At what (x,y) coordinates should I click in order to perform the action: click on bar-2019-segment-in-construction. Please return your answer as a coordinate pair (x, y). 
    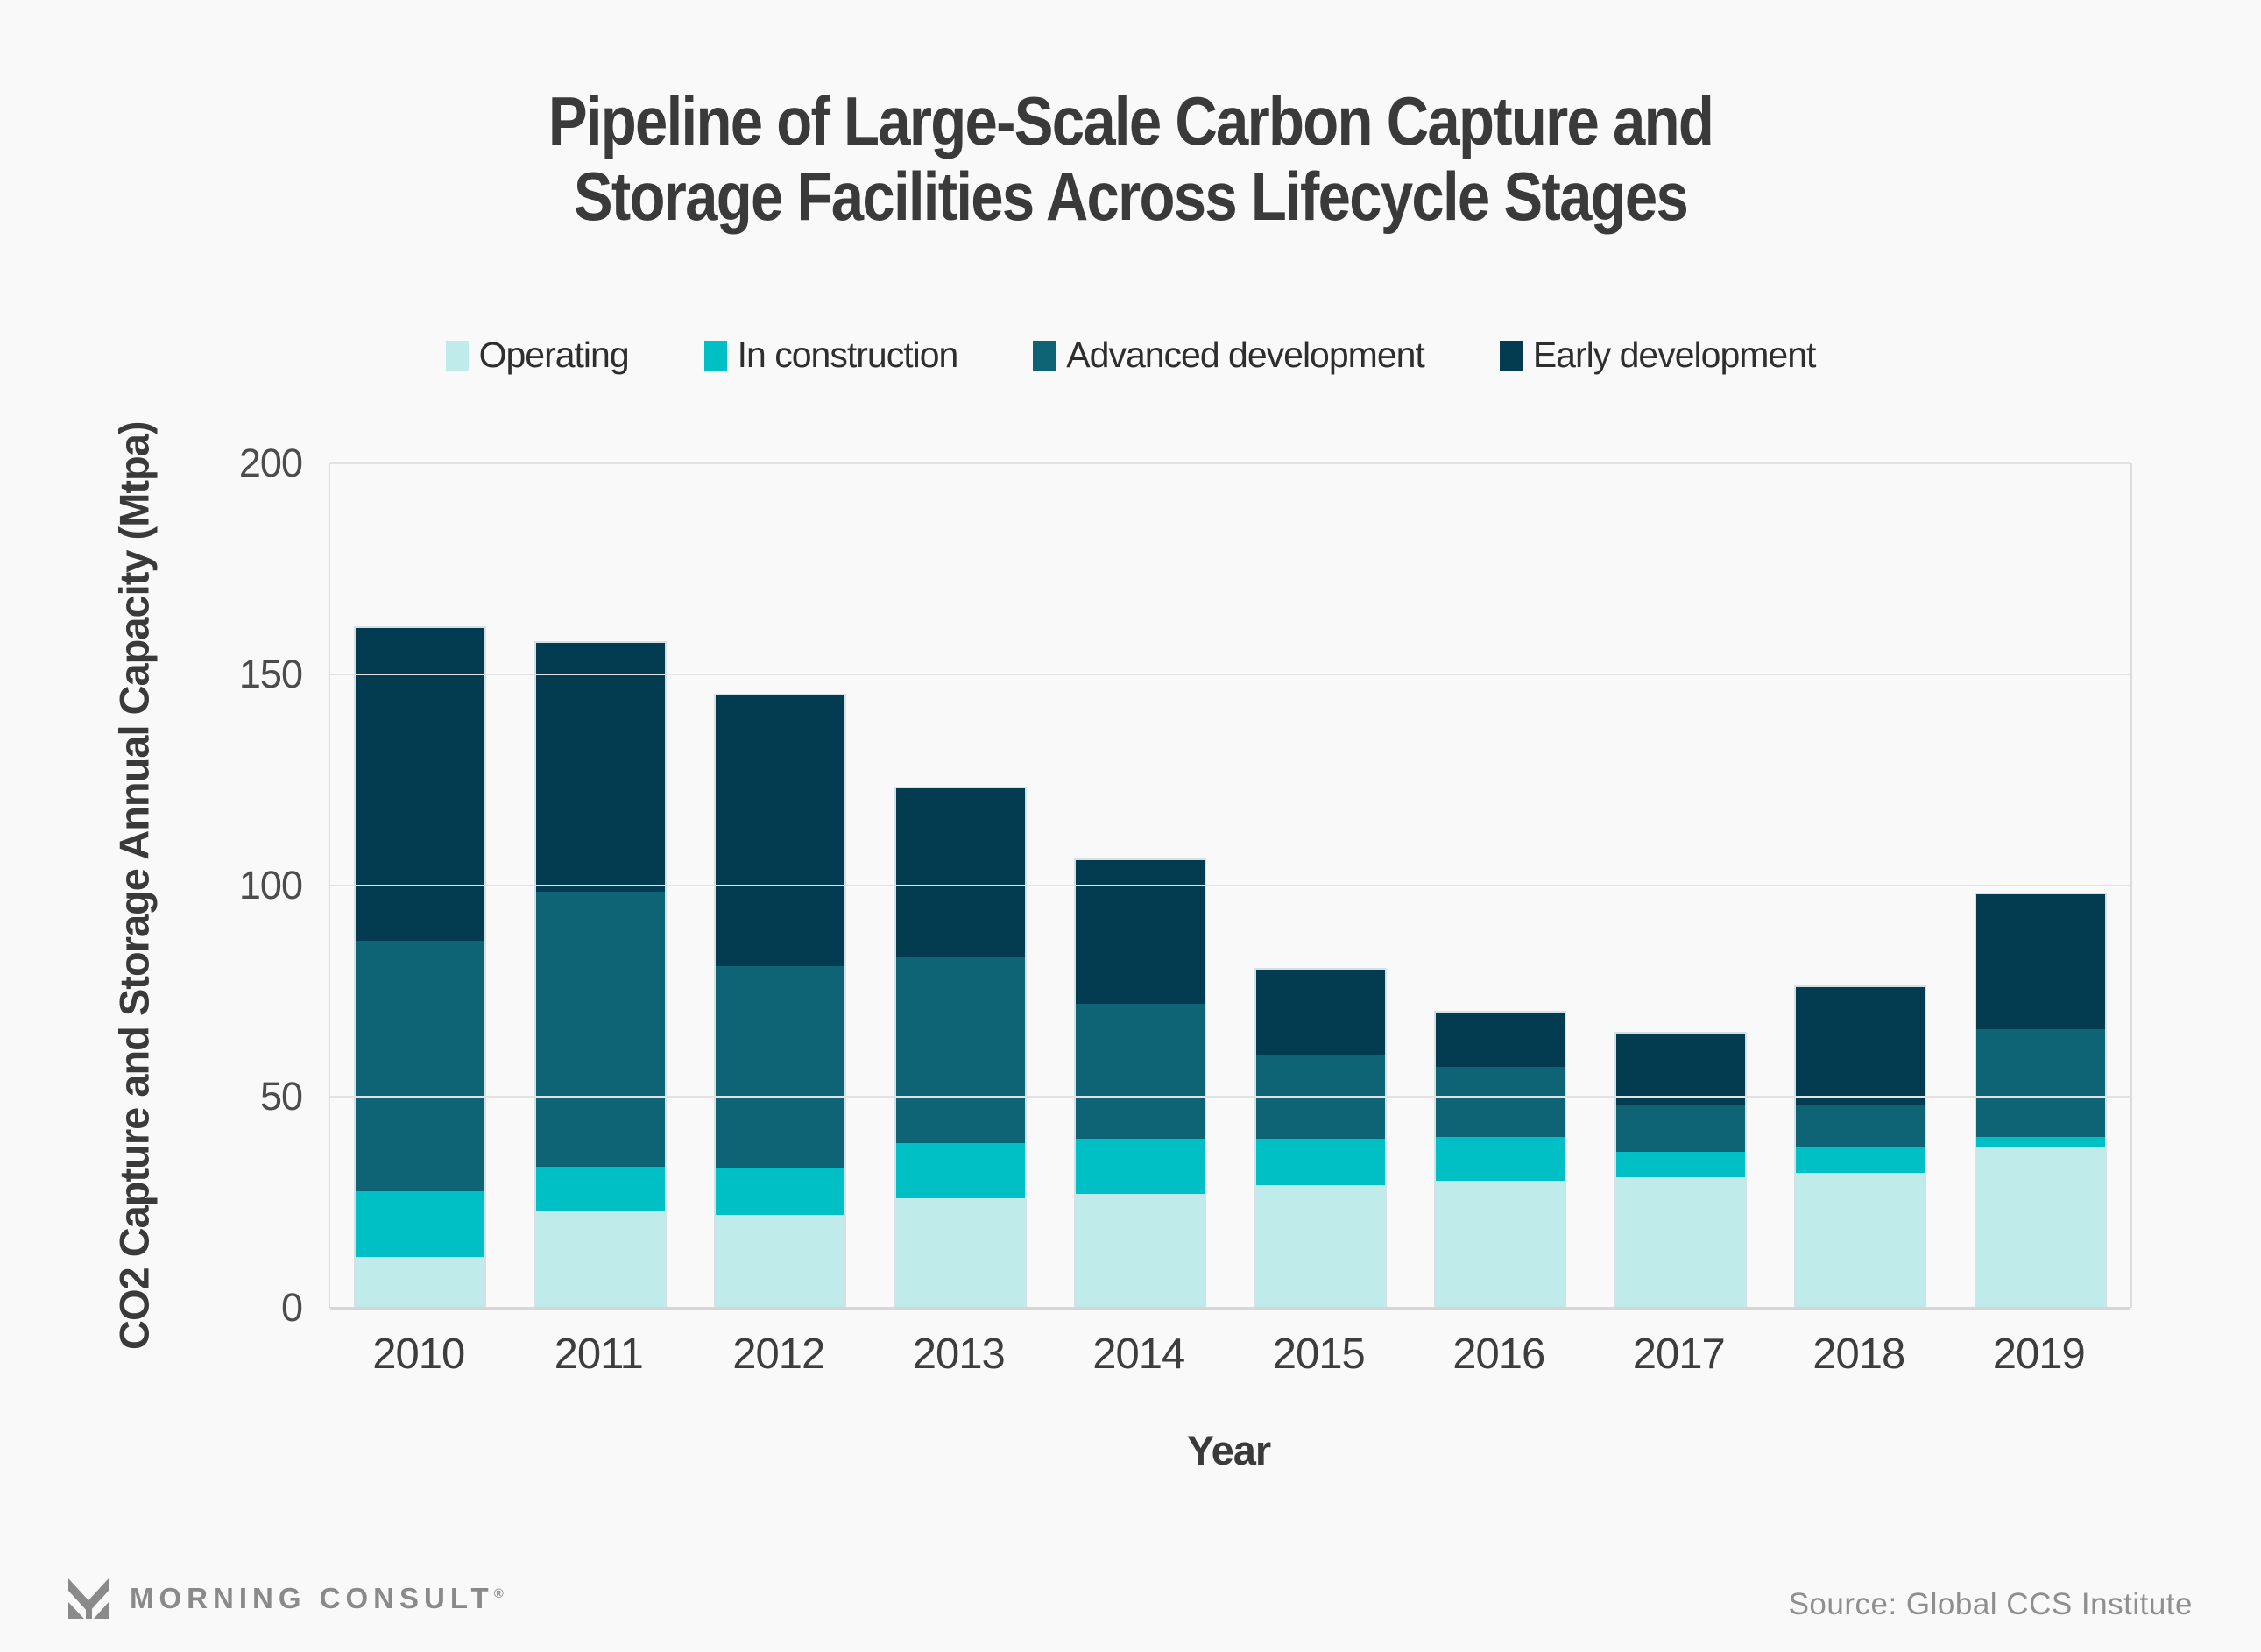
    Looking at the image, I should click on (2040, 1141).